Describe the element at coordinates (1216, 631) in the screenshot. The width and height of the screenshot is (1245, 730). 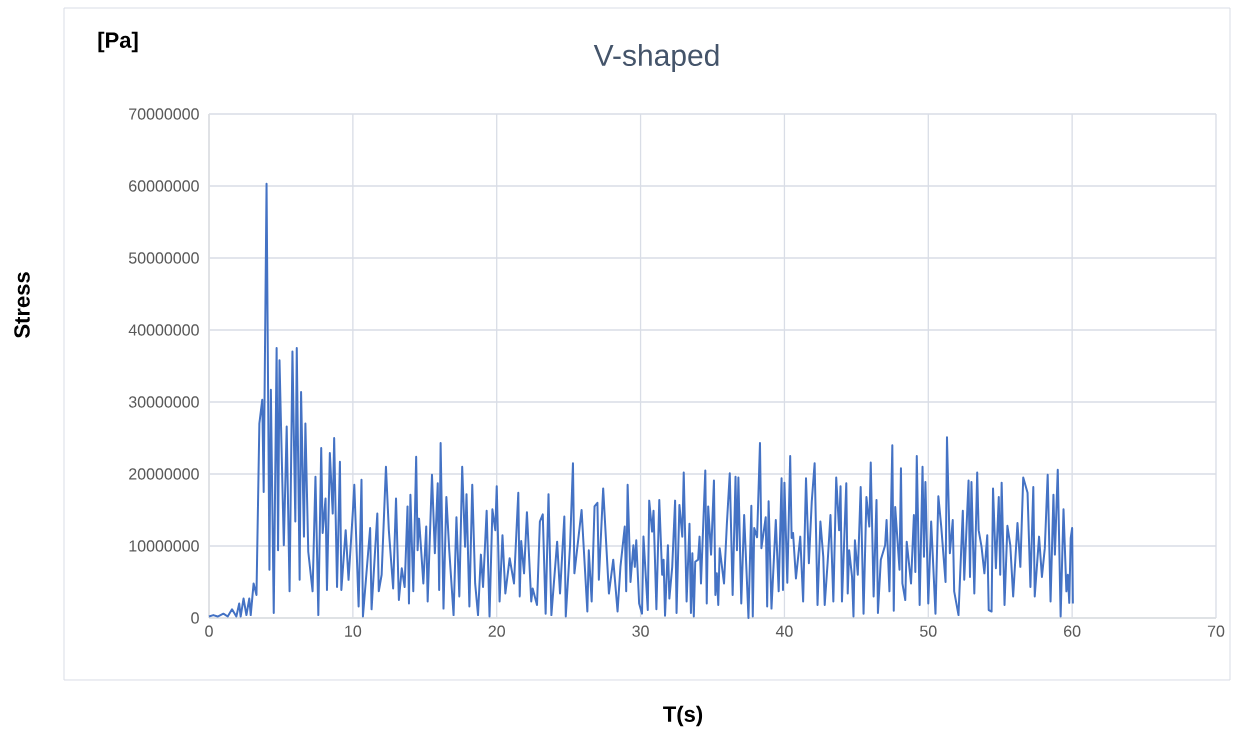
I see `x-tick-label: 70` at that location.